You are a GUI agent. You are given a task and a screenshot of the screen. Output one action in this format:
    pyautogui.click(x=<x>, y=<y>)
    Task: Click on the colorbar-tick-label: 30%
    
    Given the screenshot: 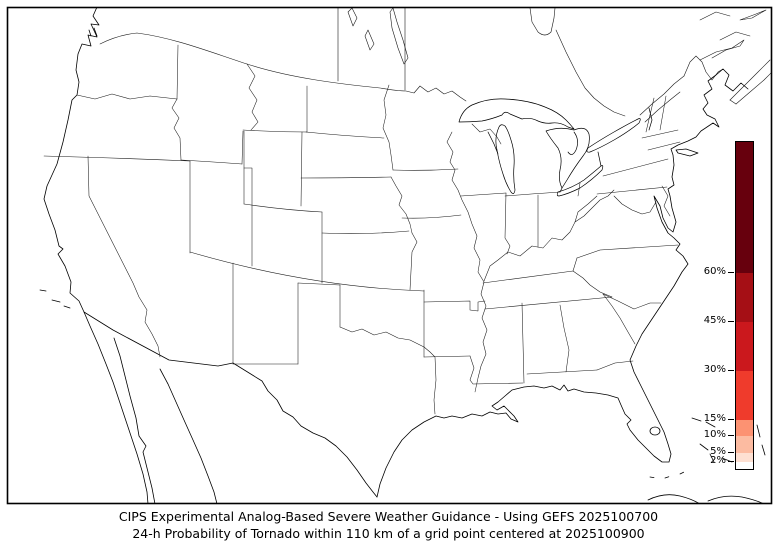 What is the action you would take?
    pyautogui.click(x=714, y=369)
    